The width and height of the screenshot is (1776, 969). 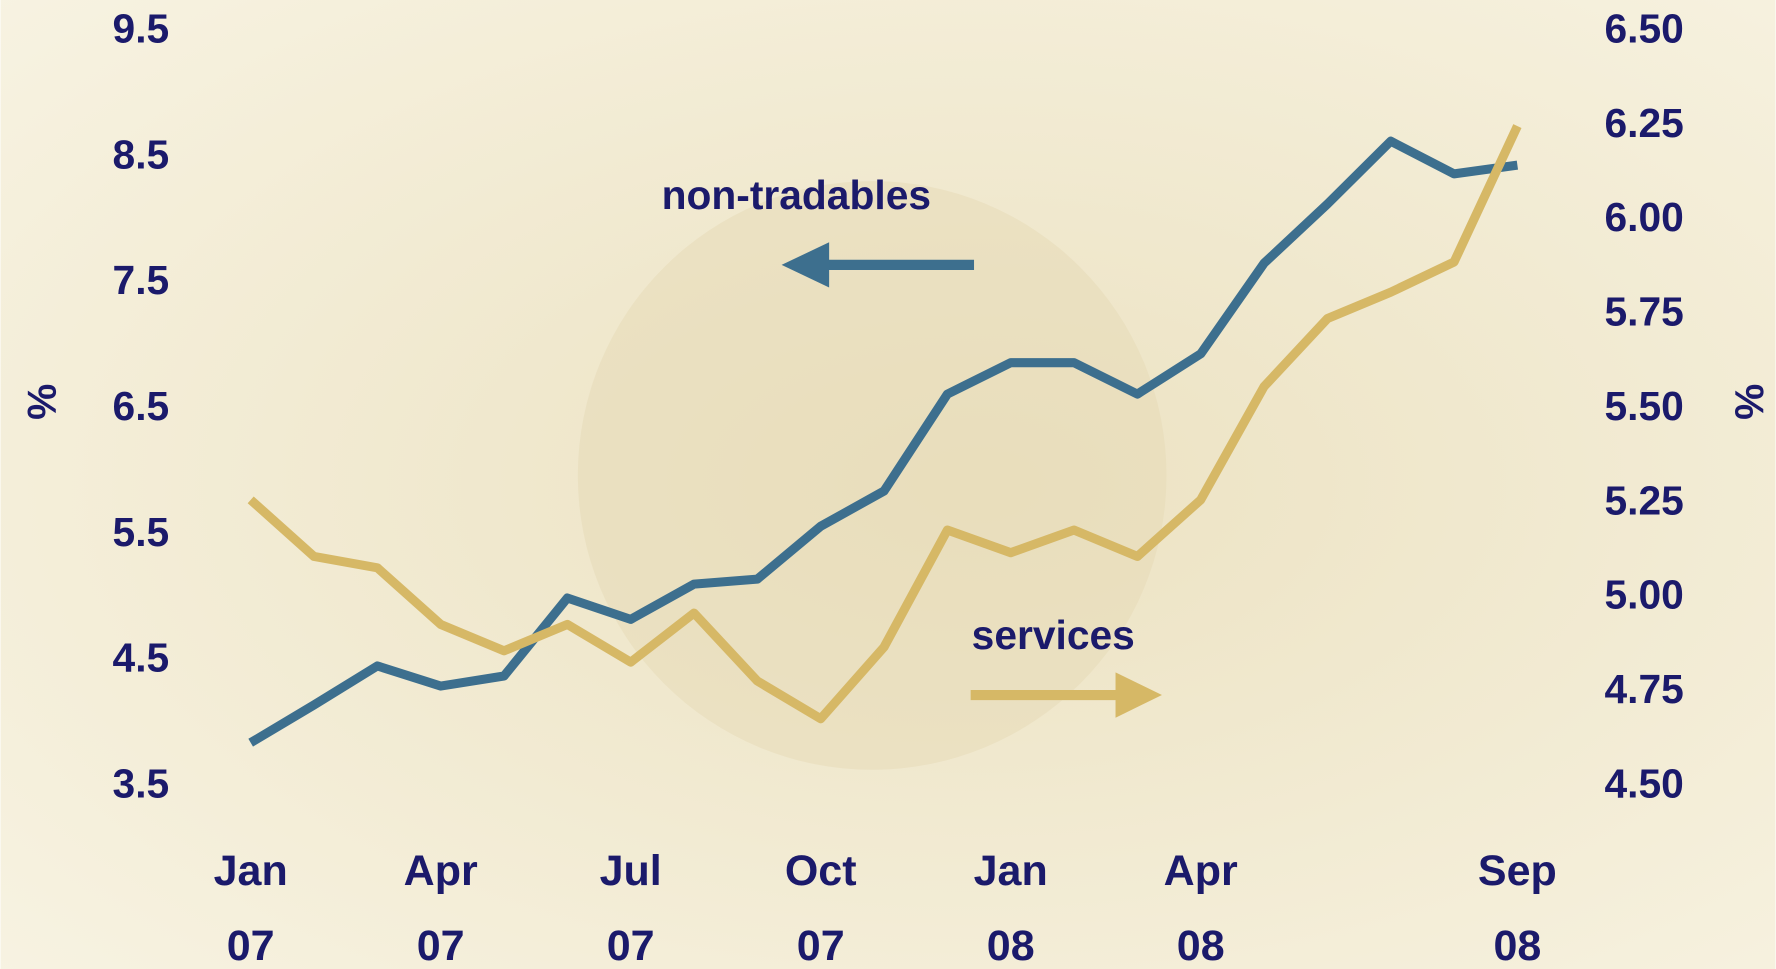 I want to click on y2-axis-label: %, so click(x=1749, y=402).